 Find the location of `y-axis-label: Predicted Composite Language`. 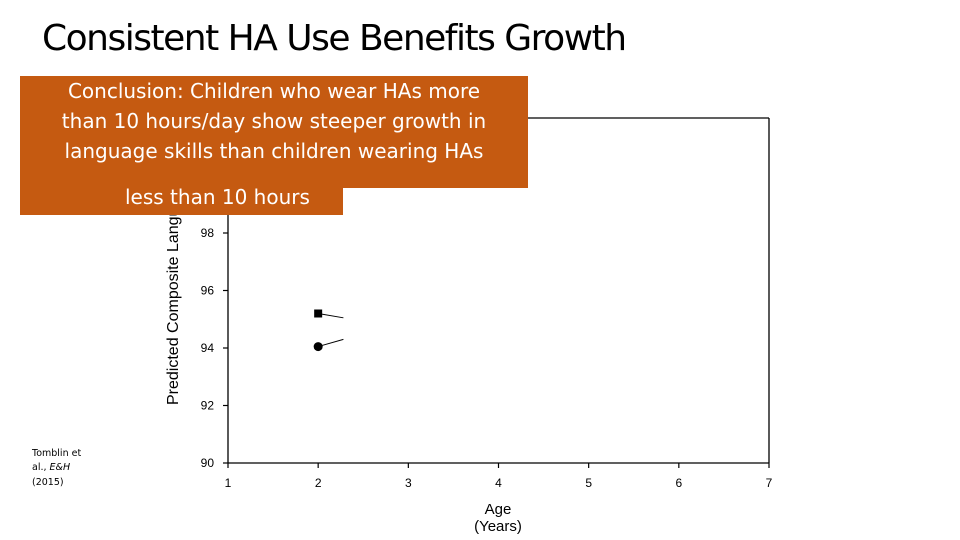

y-axis-label: Predicted Composite Language is located at coordinates (173, 293).